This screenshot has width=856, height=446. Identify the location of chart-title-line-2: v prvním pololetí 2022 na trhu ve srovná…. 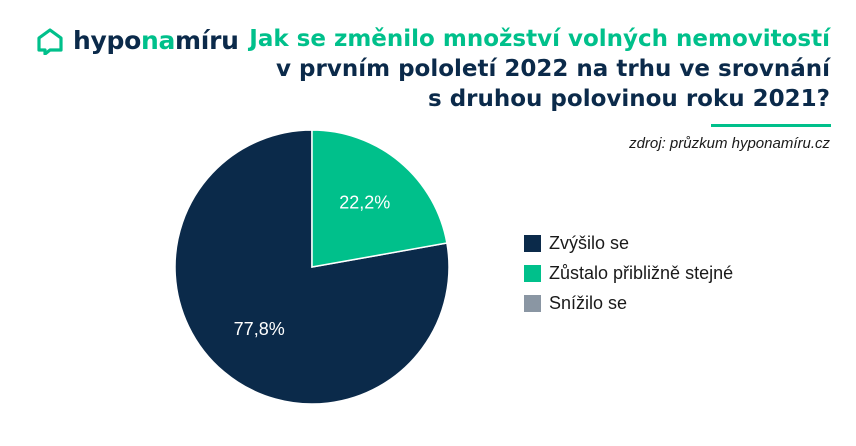
(553, 69).